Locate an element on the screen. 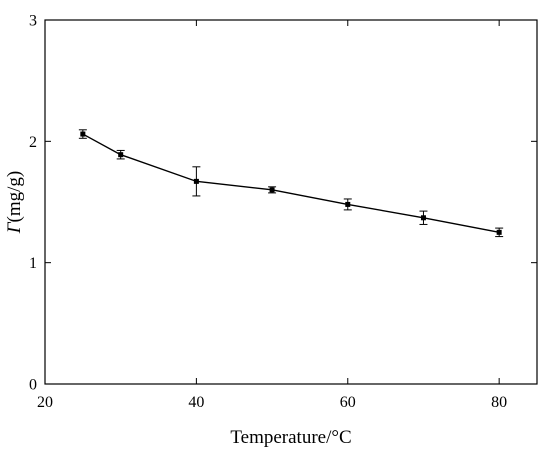  y-tick-label: 2 is located at coordinates (33, 142).